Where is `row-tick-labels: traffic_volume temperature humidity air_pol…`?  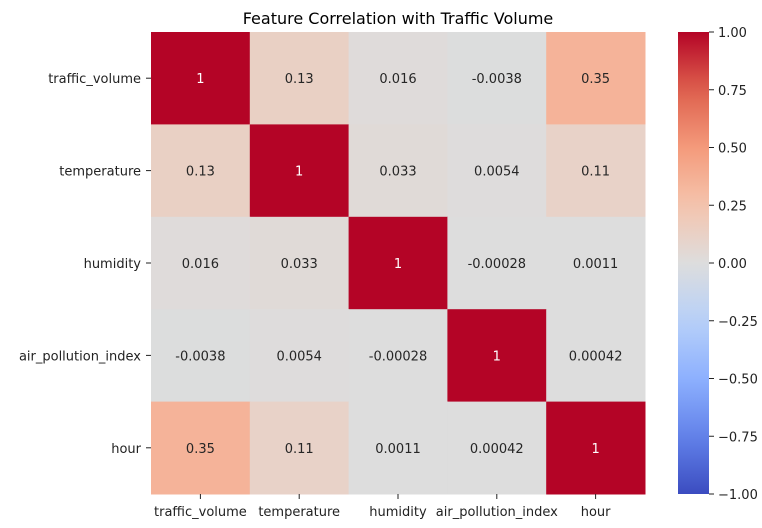
row-tick-labels: traffic_volume temperature humidity air_pol… is located at coordinates (85, 264).